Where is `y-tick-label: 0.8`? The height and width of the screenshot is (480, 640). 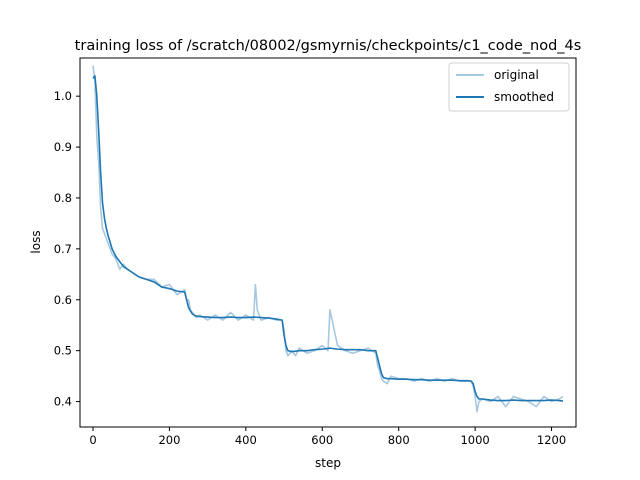 y-tick-label: 0.8 is located at coordinates (63, 198).